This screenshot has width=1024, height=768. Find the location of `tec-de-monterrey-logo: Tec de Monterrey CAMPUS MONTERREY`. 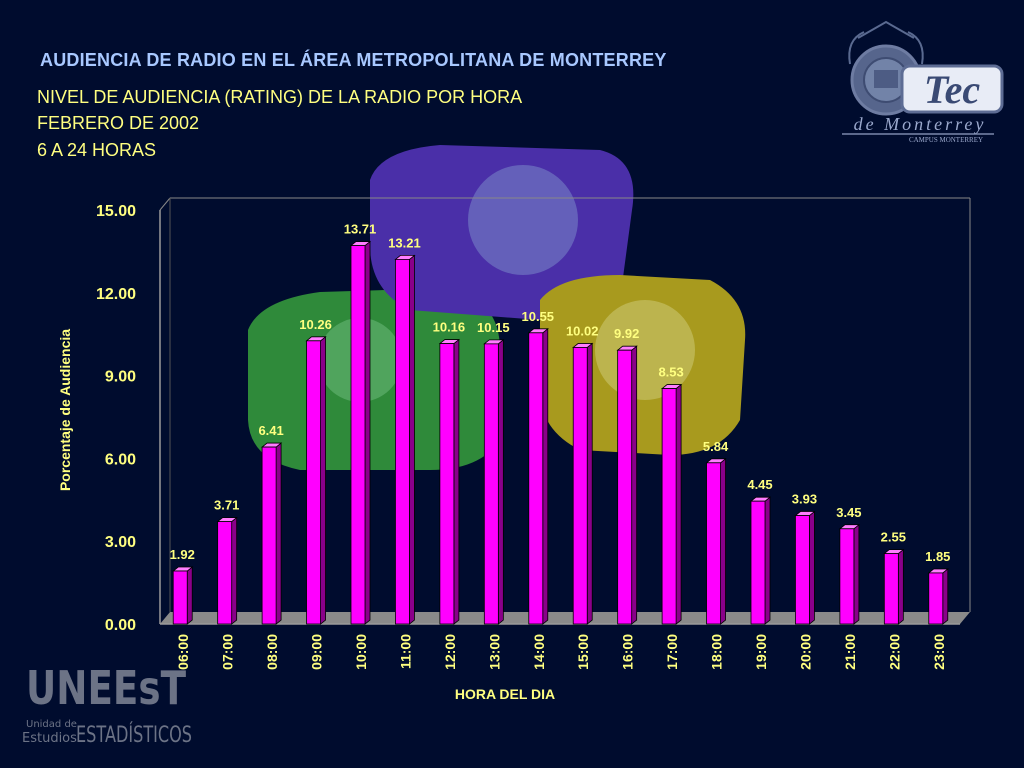

tec-de-monterrey-logo: Tec de Monterrey CAMPUS MONTERREY is located at coordinates (923, 82).